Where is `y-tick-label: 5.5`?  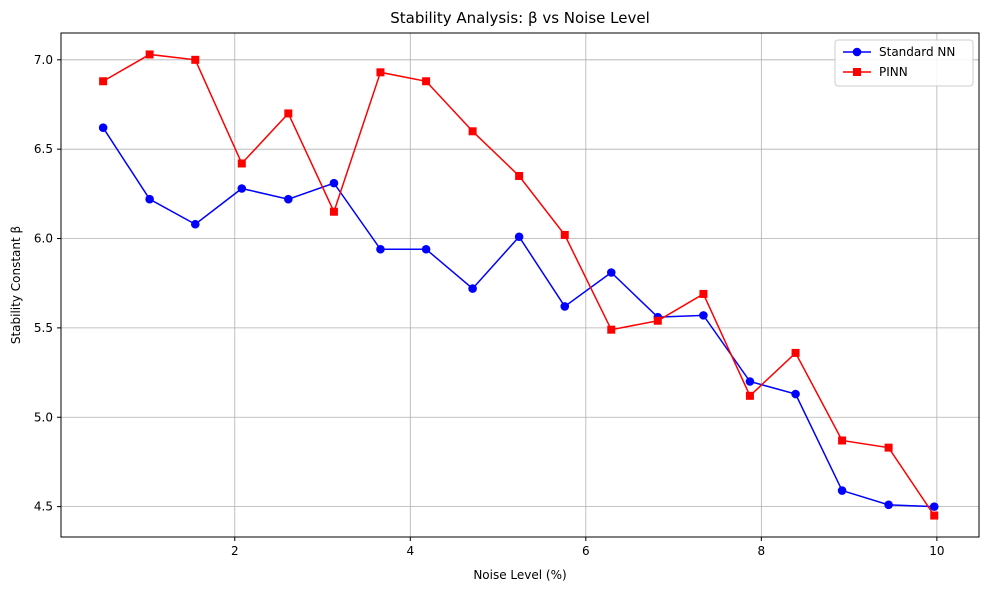
y-tick-label: 5.5 is located at coordinates (43, 328).